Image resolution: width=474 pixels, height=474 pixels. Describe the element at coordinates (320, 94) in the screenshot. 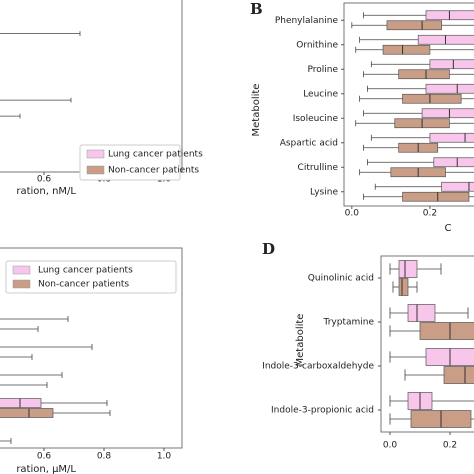

I see `y-tick-label: Leucine` at that location.